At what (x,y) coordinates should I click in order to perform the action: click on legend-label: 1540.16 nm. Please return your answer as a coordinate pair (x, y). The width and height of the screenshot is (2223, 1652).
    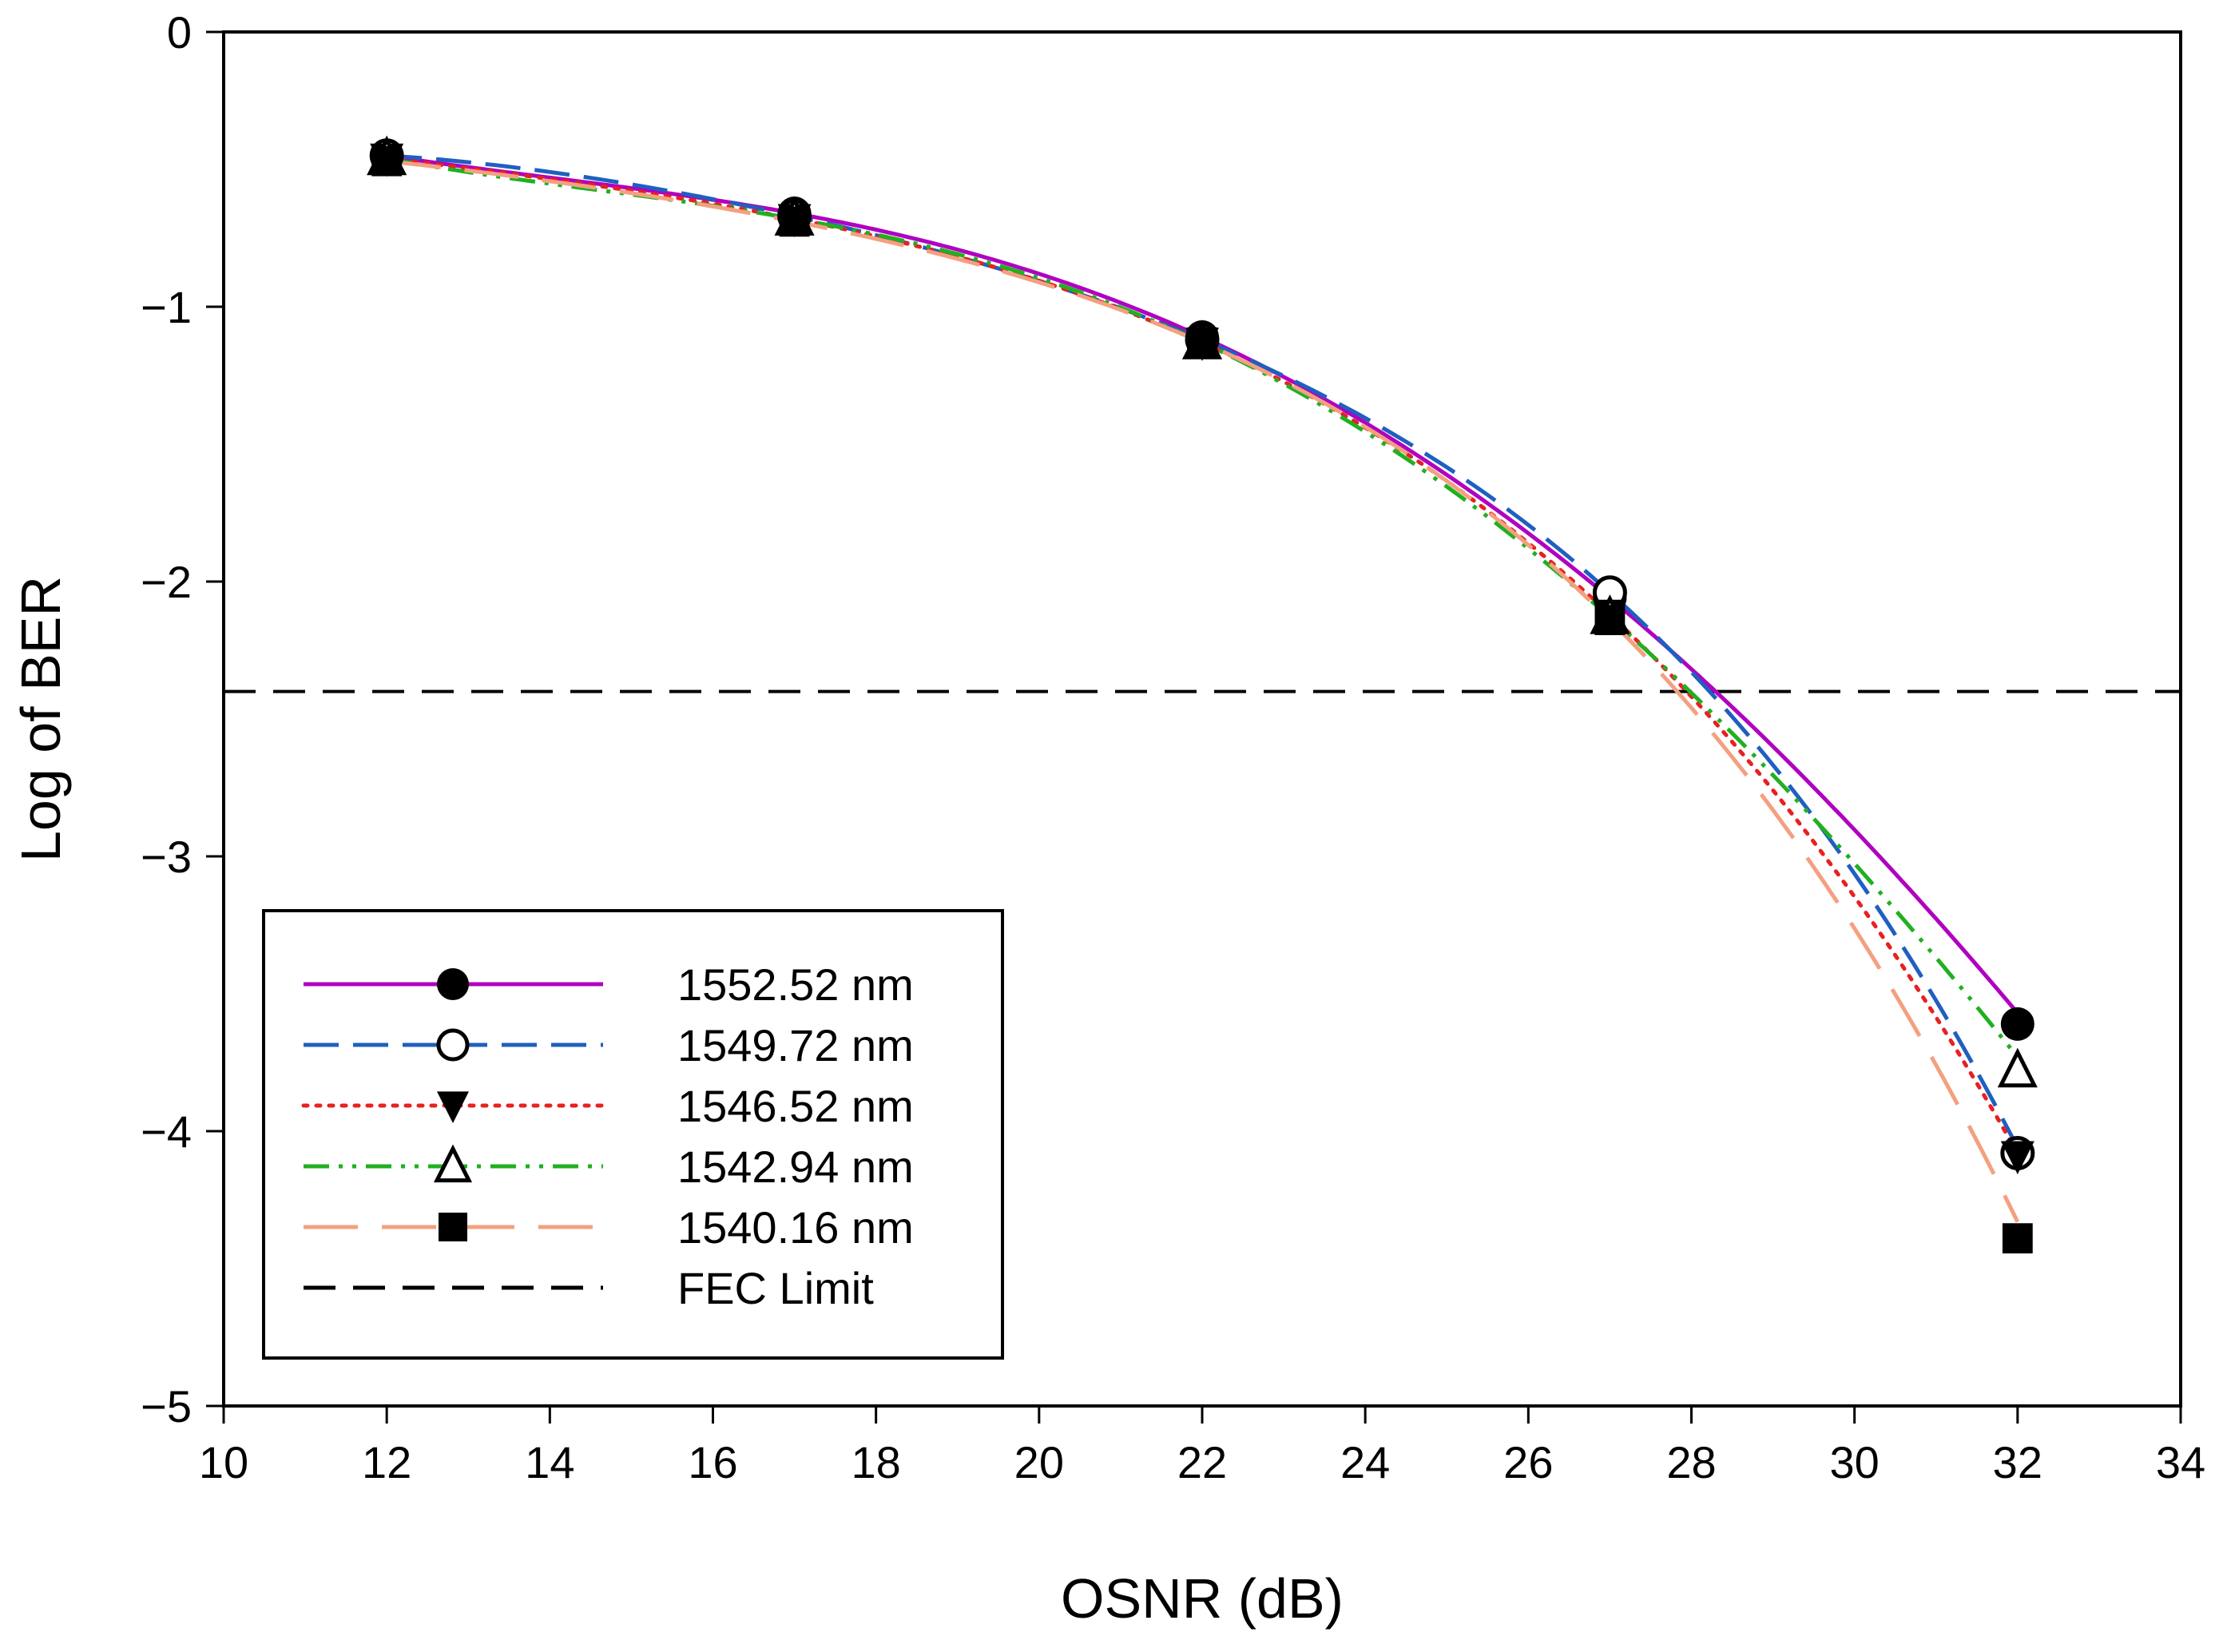
    Looking at the image, I should click on (795, 1227).